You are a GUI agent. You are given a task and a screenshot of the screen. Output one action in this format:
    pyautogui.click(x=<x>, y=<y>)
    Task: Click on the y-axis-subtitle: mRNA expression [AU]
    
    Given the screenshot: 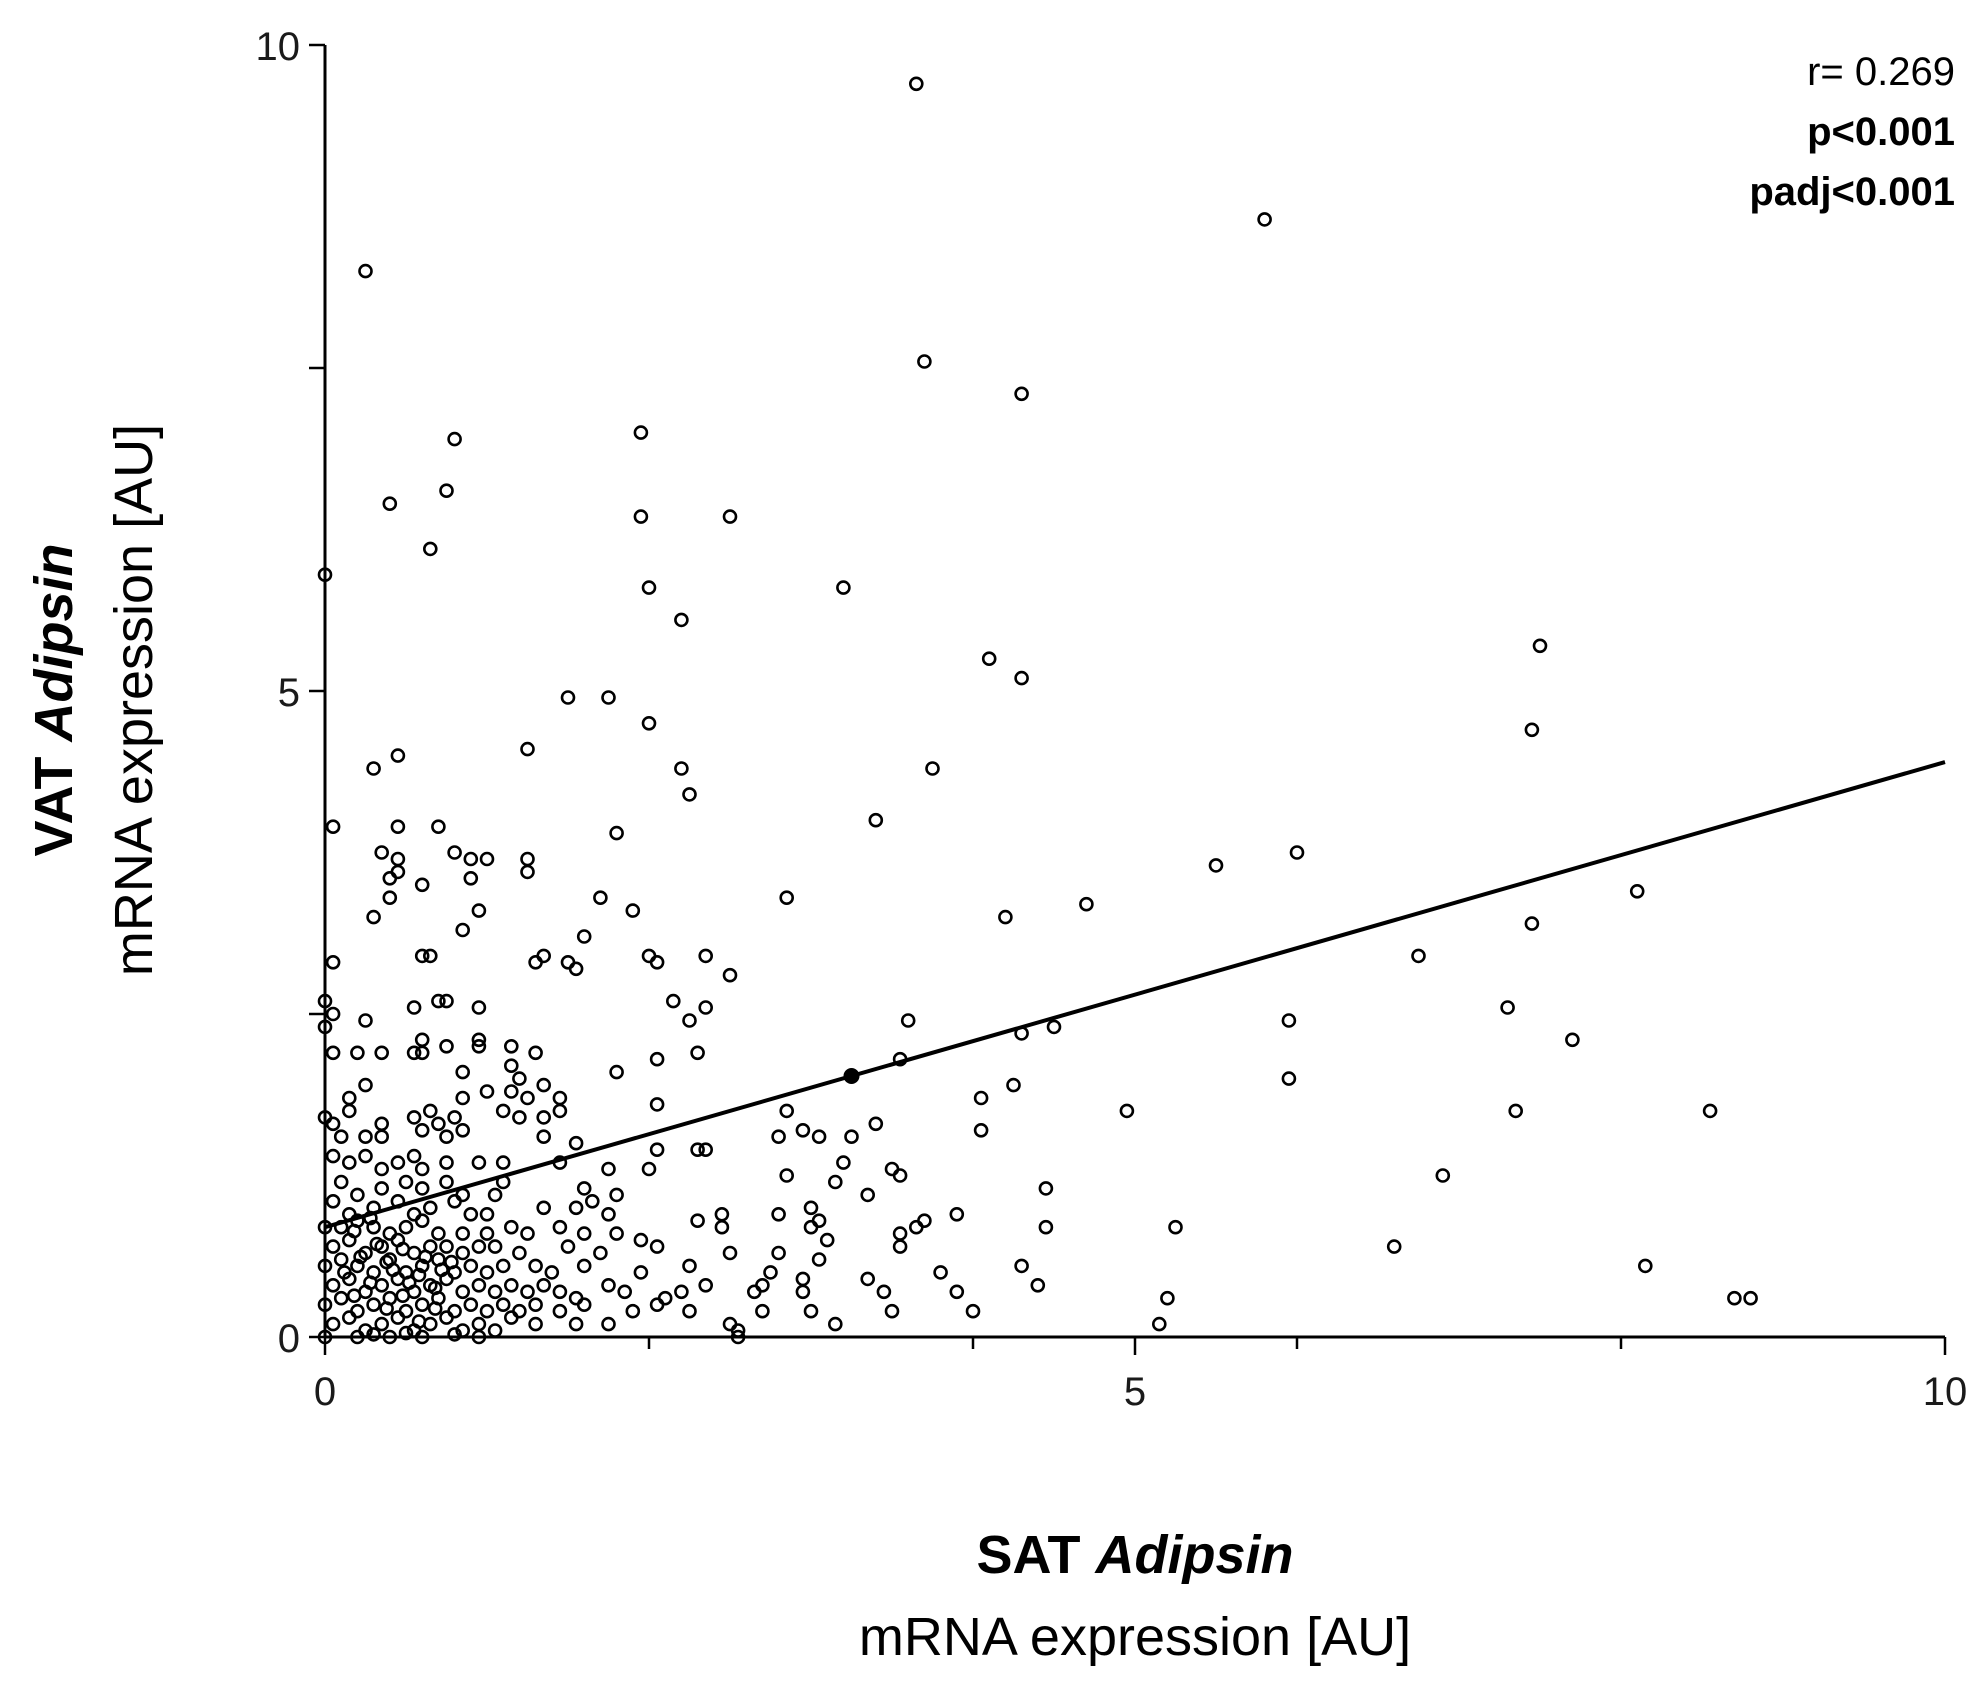 What is the action you would take?
    pyautogui.click(x=134, y=700)
    